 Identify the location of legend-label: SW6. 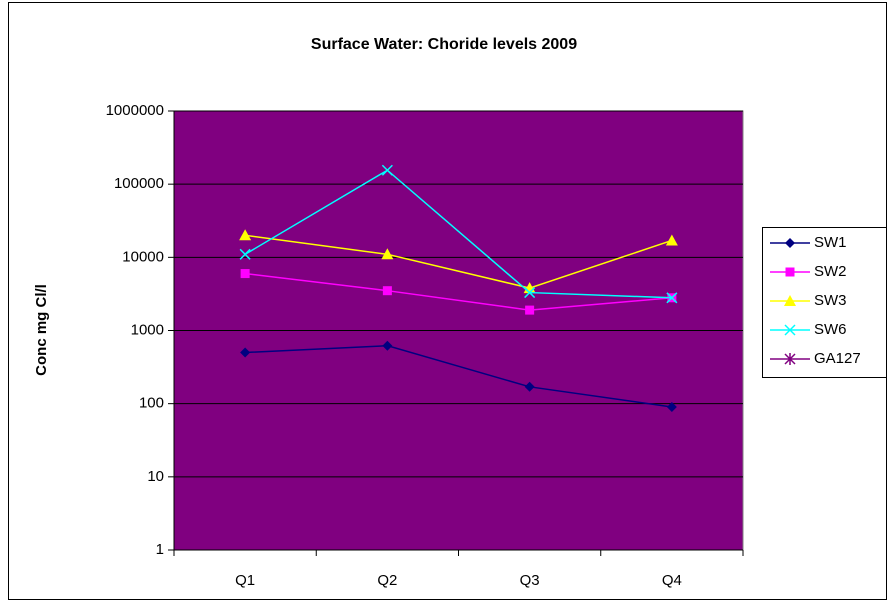
(830, 329).